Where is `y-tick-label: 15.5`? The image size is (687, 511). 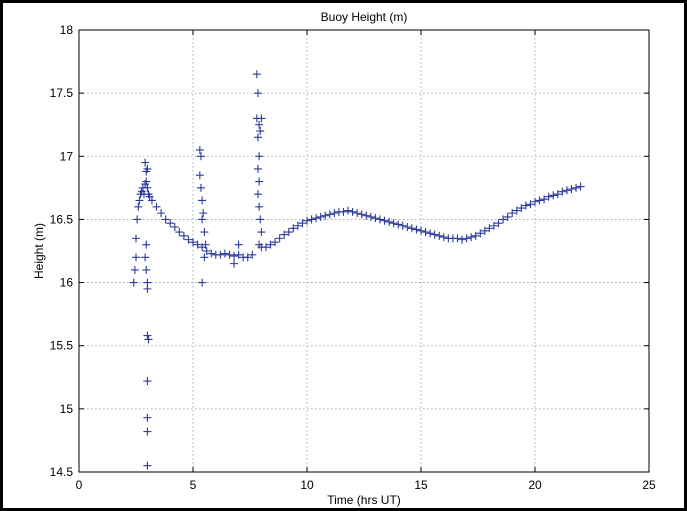 y-tick-label: 15.5 is located at coordinates (62, 346).